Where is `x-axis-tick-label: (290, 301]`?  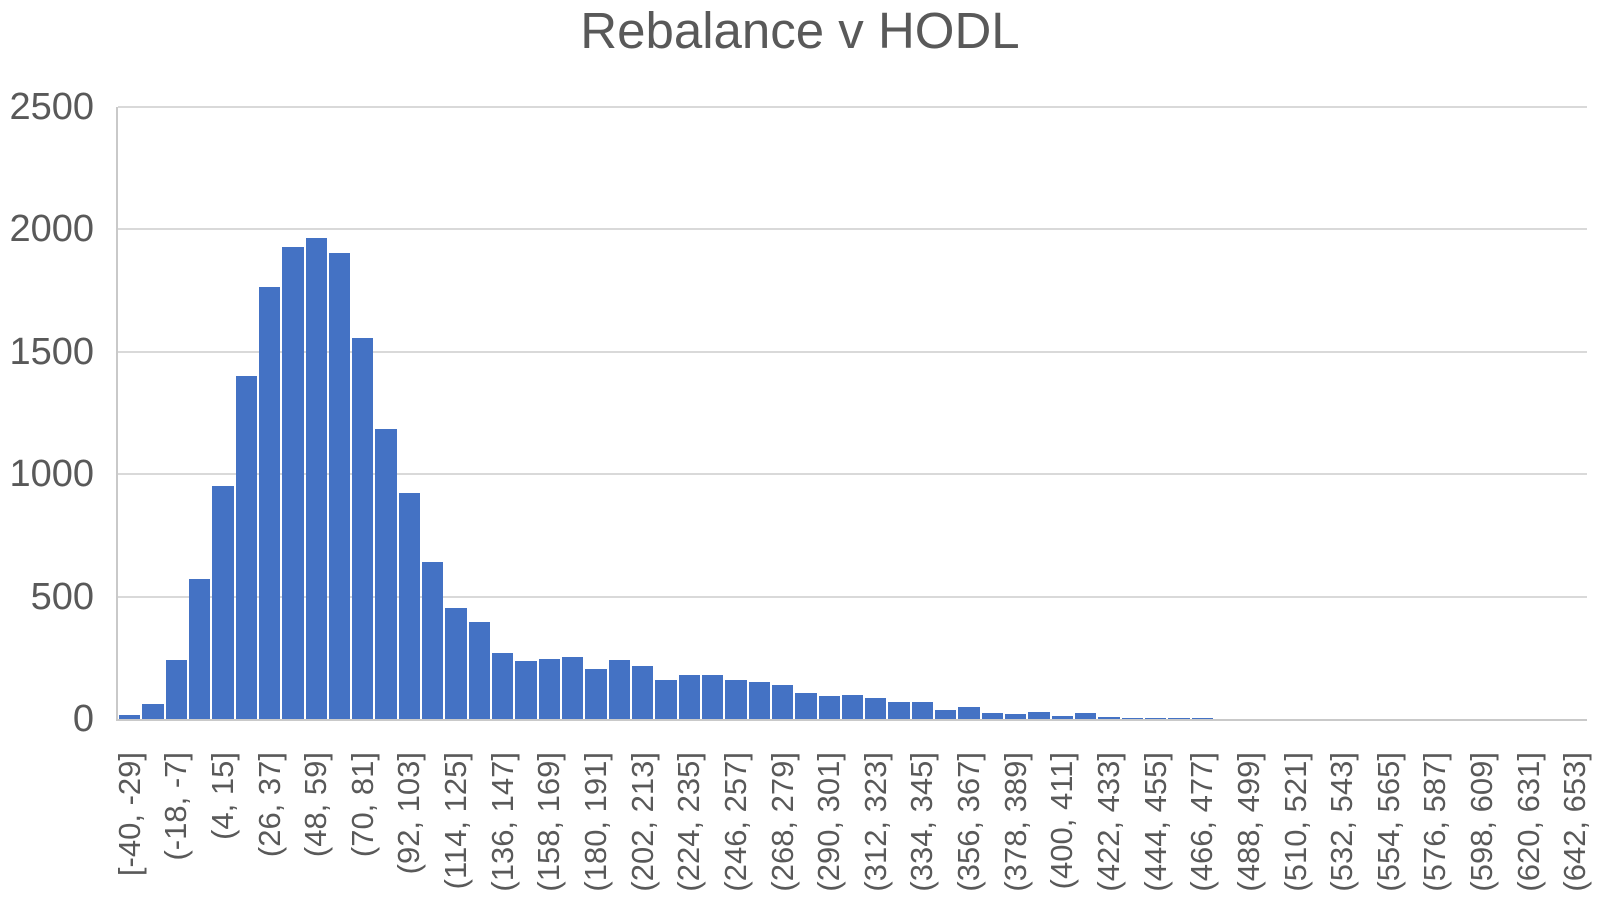 x-axis-tick-label: (290, 301] is located at coordinates (829, 822).